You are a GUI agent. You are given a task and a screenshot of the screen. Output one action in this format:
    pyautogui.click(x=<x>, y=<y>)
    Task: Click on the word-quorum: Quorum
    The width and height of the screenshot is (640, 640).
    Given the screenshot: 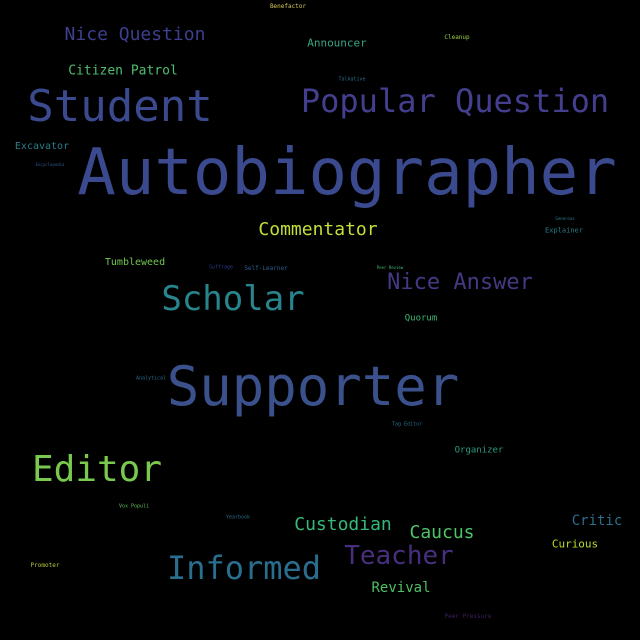 What is the action you would take?
    pyautogui.click(x=421, y=318)
    